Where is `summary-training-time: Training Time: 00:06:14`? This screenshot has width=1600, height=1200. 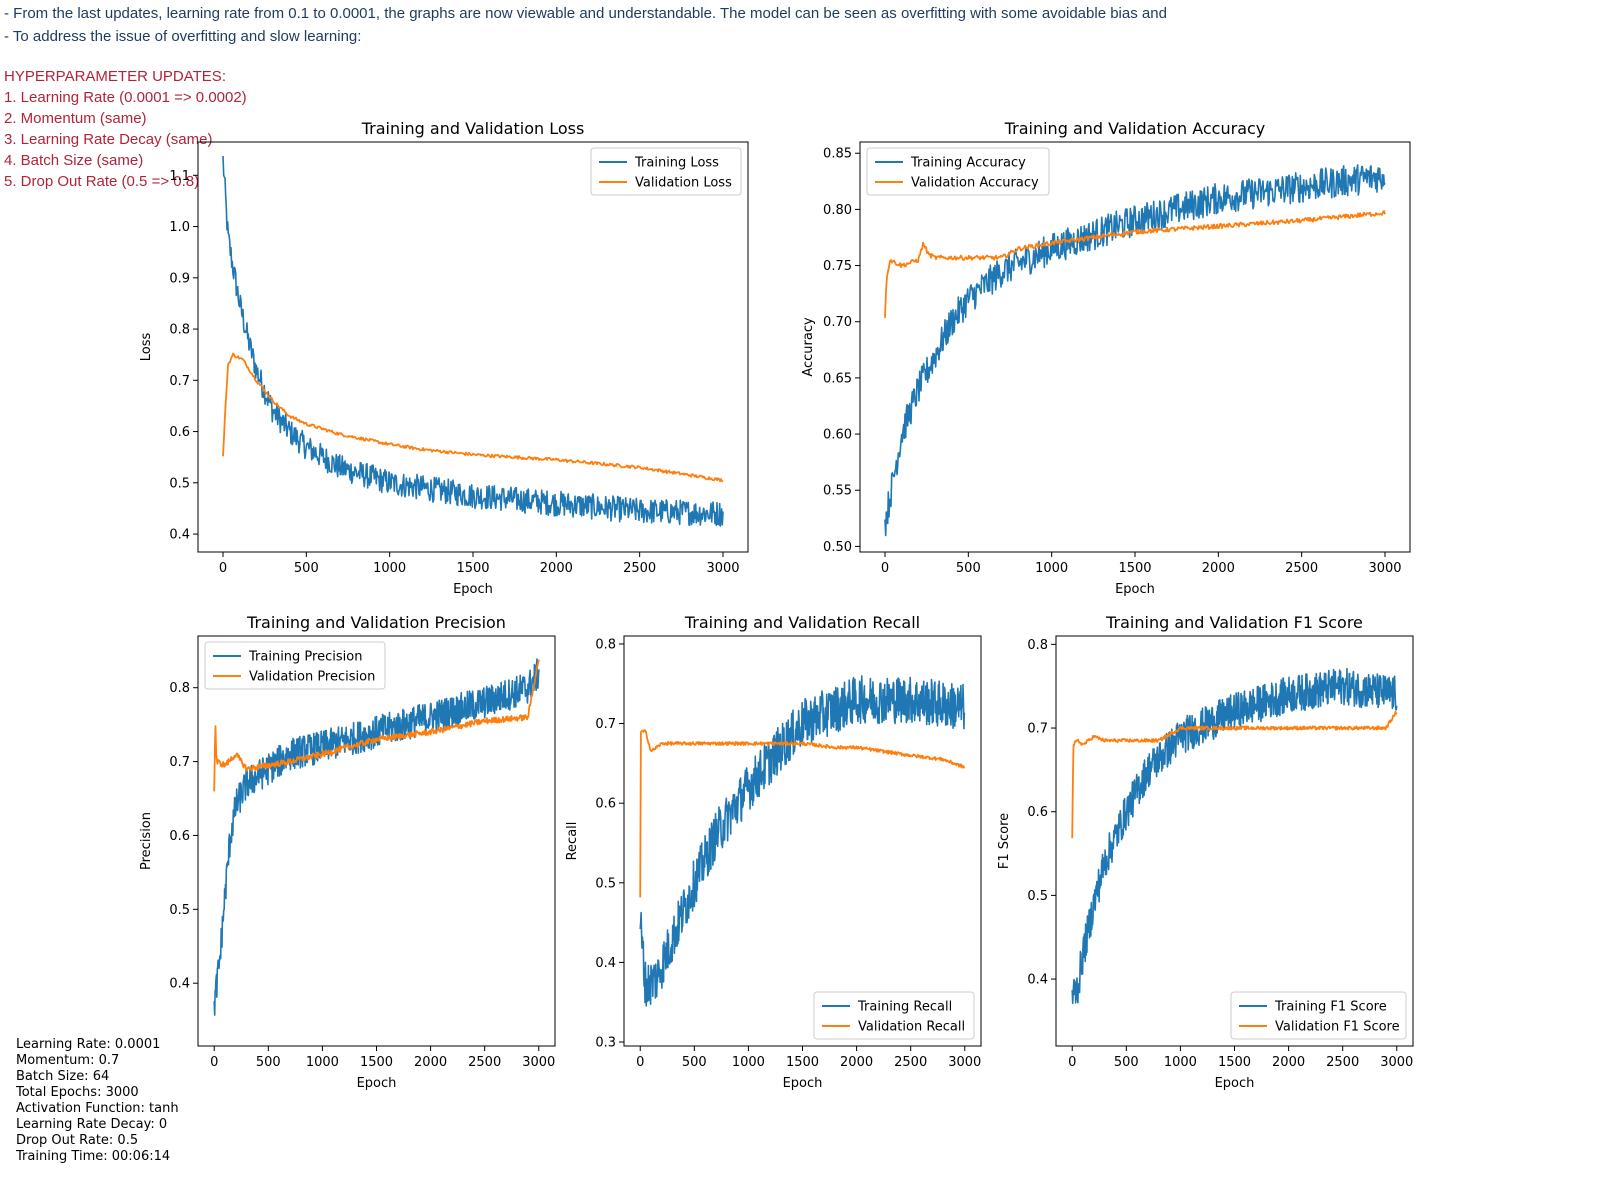 summary-training-time: Training Time: 00:06:14 is located at coordinates (93, 1156).